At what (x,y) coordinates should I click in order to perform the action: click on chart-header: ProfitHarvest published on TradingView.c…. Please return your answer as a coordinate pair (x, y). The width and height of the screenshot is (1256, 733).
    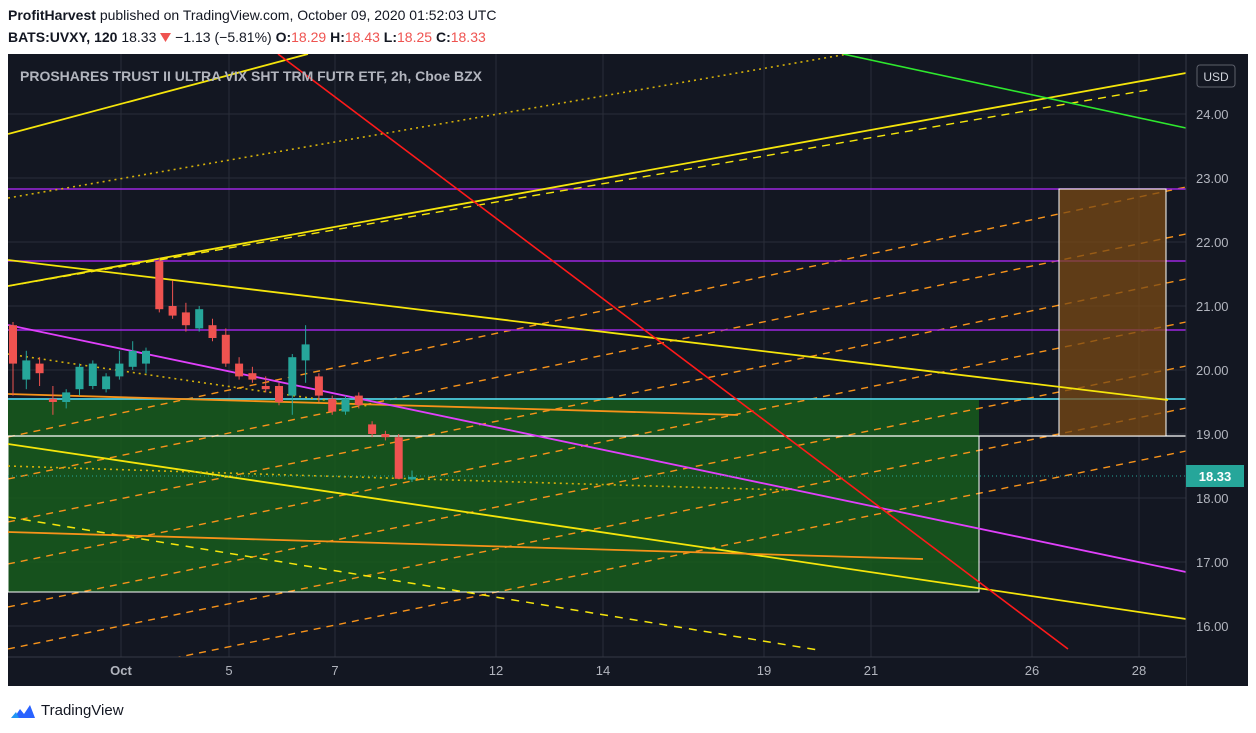
    Looking at the image, I should click on (628, 26).